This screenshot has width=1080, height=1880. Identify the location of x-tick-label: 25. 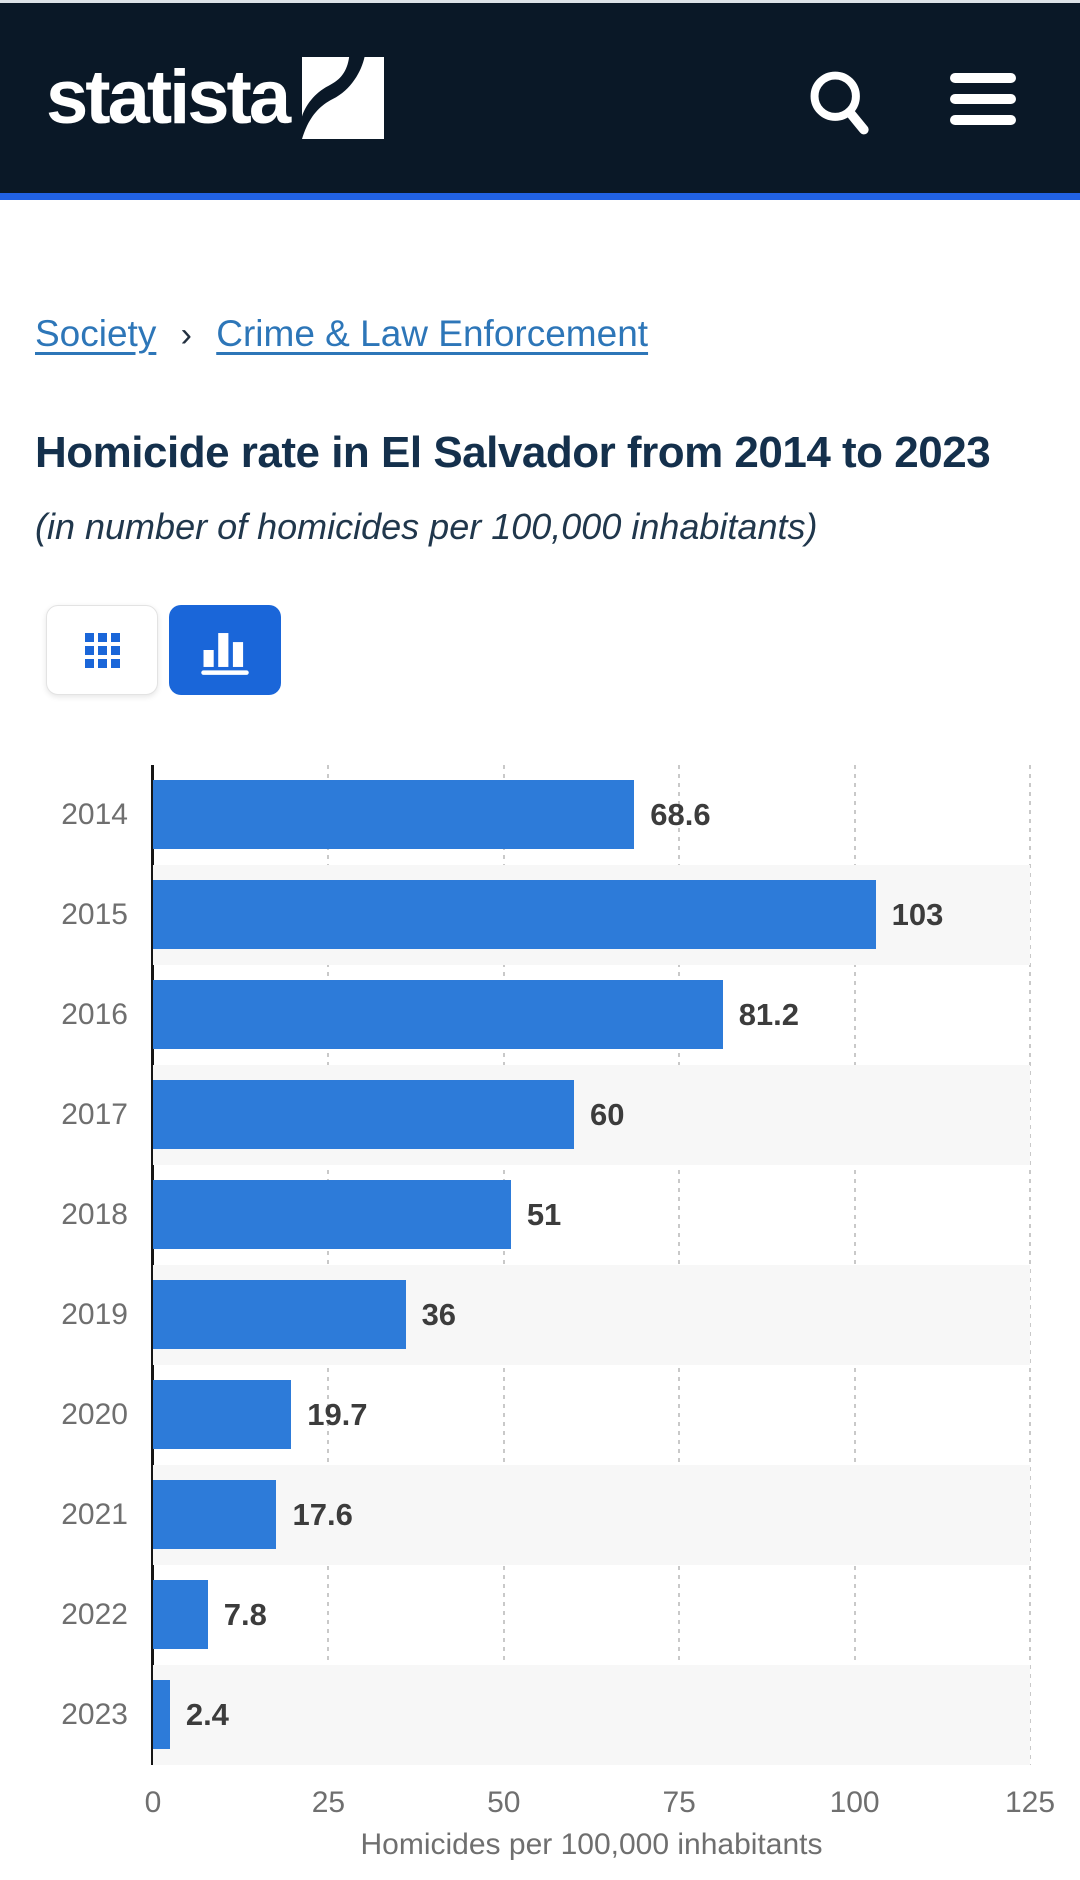
(328, 1802).